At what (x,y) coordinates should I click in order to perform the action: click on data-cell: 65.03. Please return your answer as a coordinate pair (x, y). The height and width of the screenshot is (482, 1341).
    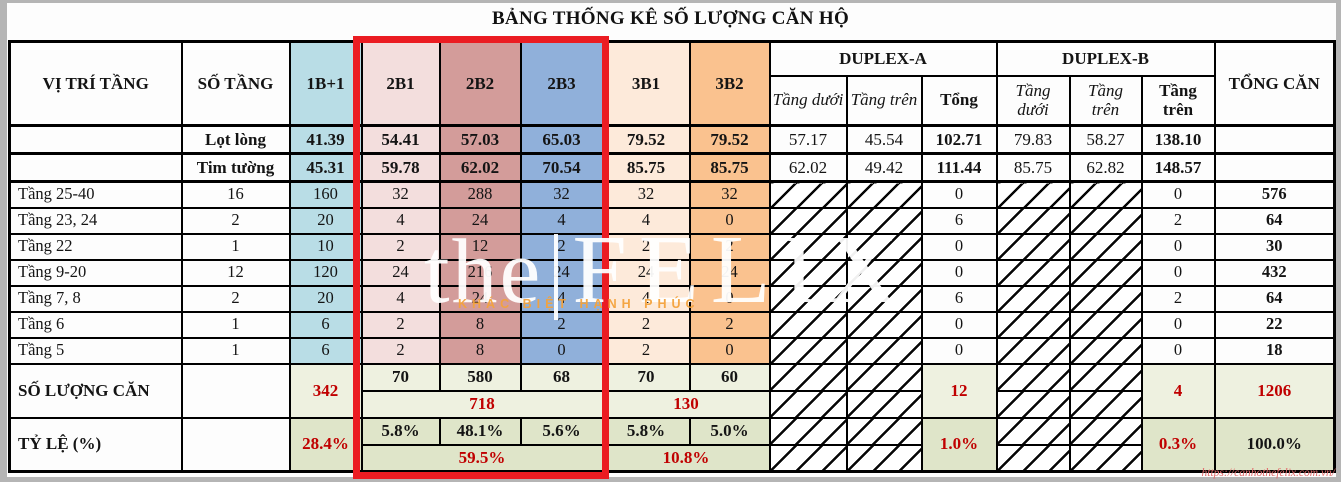
    Looking at the image, I should click on (561, 139).